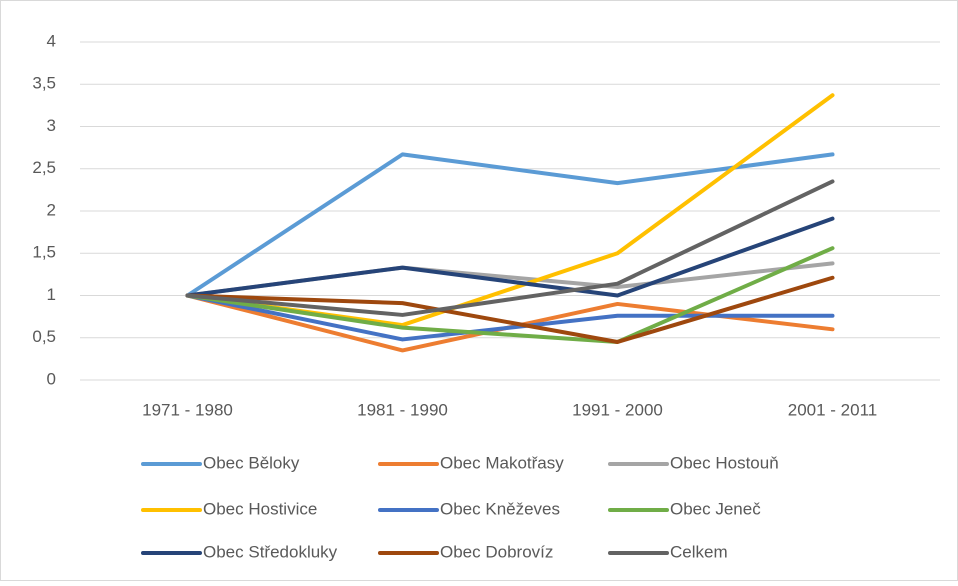 The image size is (958, 586). Describe the element at coordinates (715, 508) in the screenshot. I see `legend-label: Obec Jeneč` at that location.